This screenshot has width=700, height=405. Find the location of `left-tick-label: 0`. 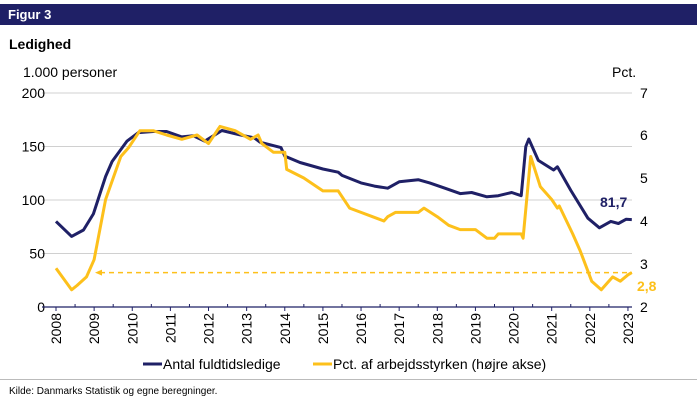

left-tick-label: 0 is located at coordinates (41, 307).